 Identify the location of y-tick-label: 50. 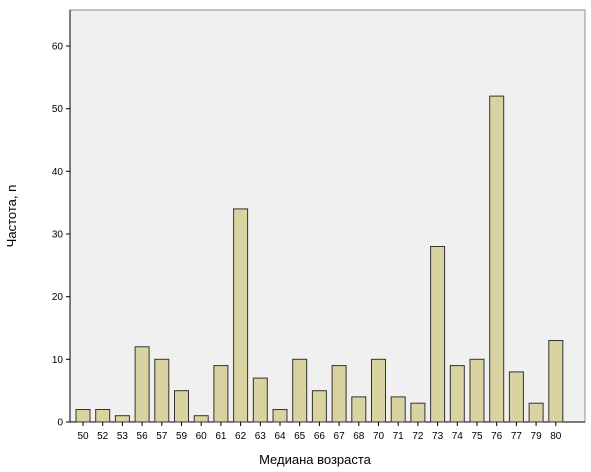
(58, 109).